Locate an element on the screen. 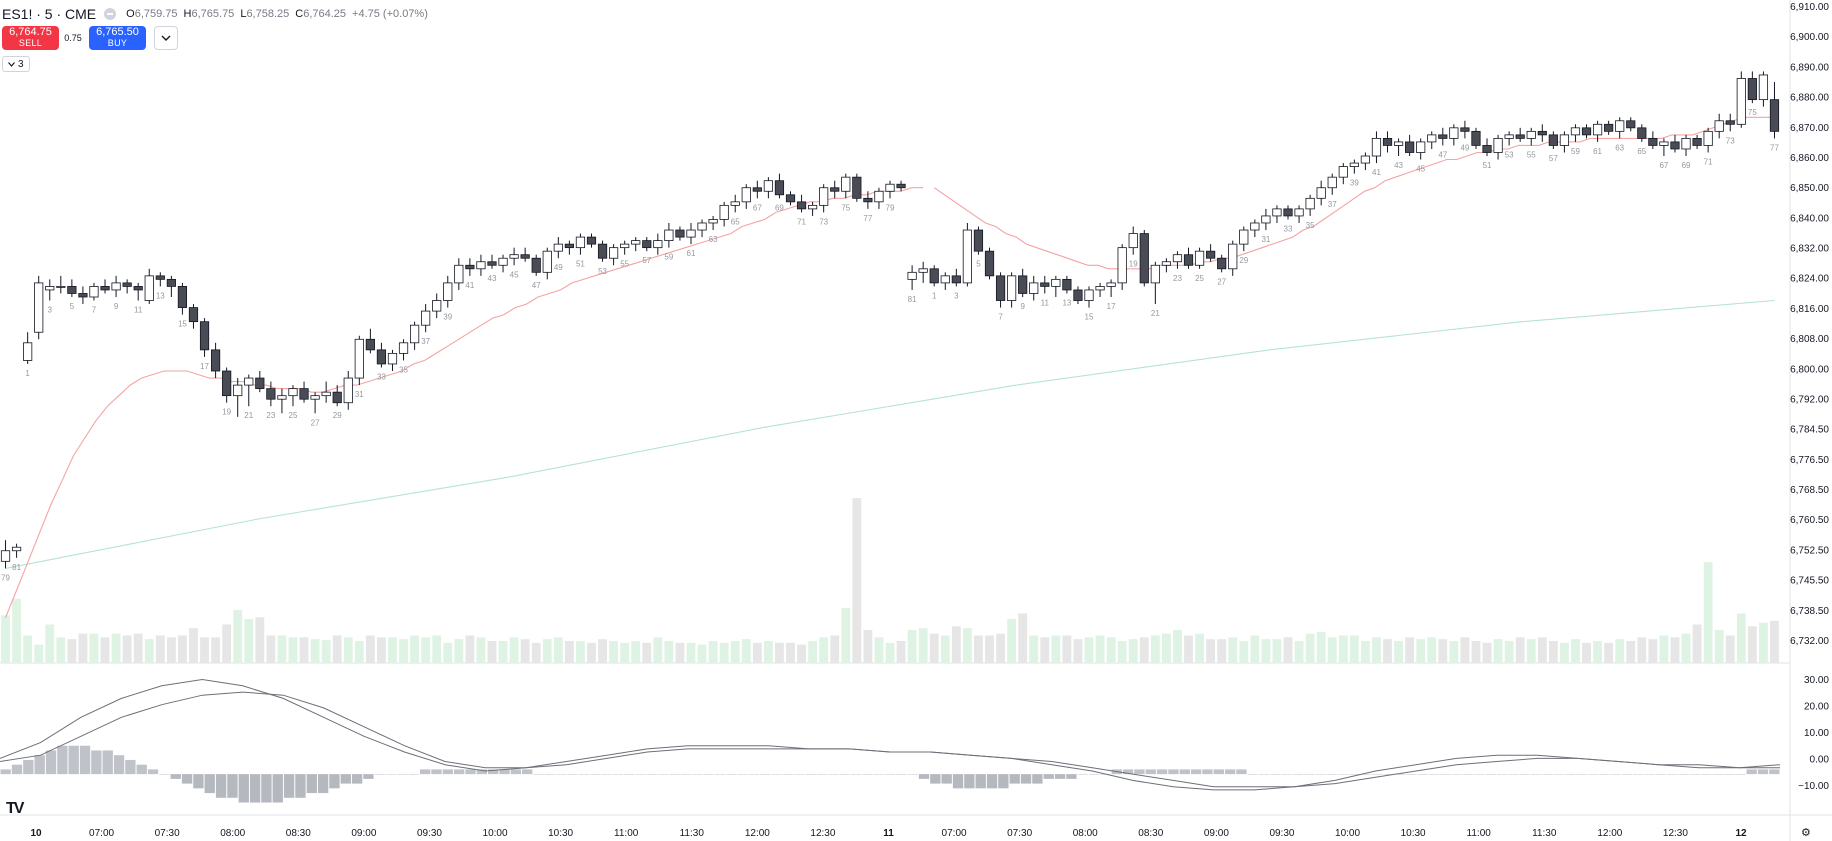 Image resolution: width=1832 pixels, height=841 pixels. bar-number-label: 63 is located at coordinates (1619, 147).